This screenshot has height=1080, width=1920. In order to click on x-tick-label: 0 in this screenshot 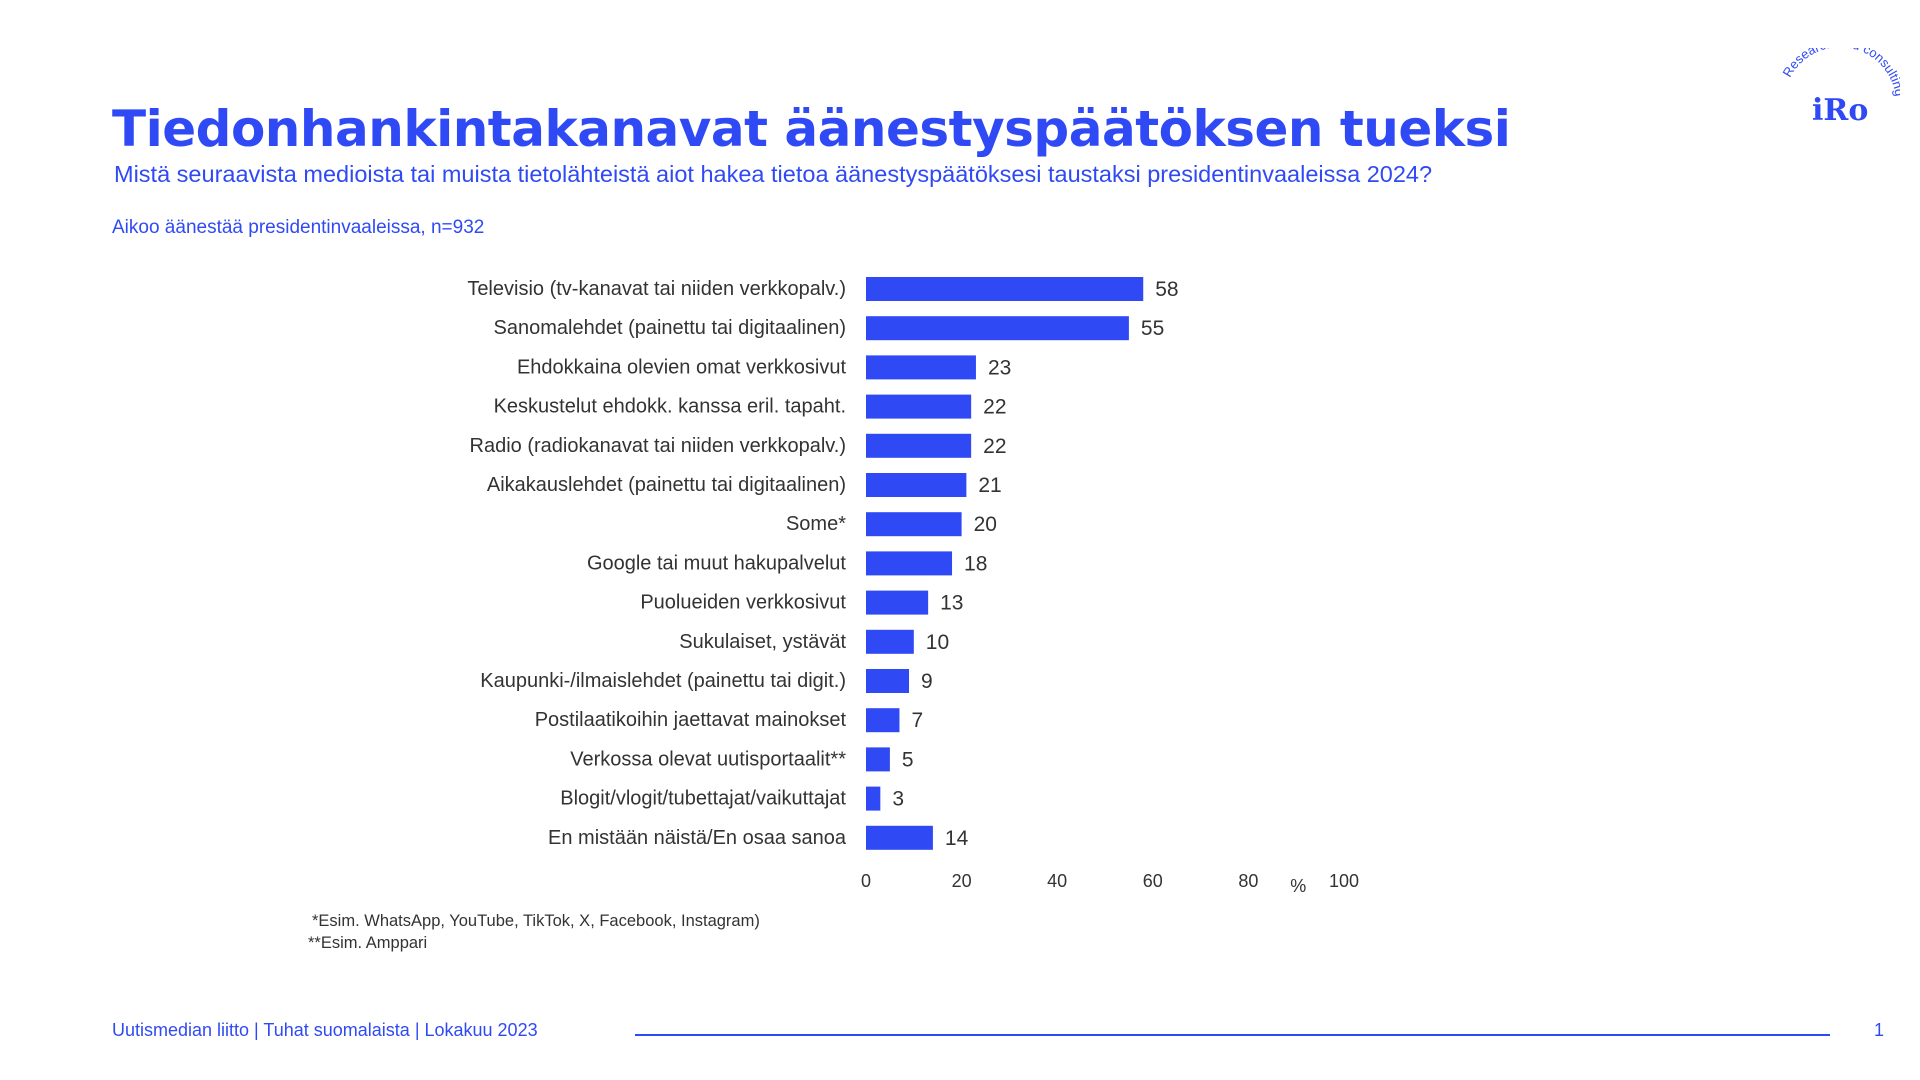, I will do `click(866, 881)`.